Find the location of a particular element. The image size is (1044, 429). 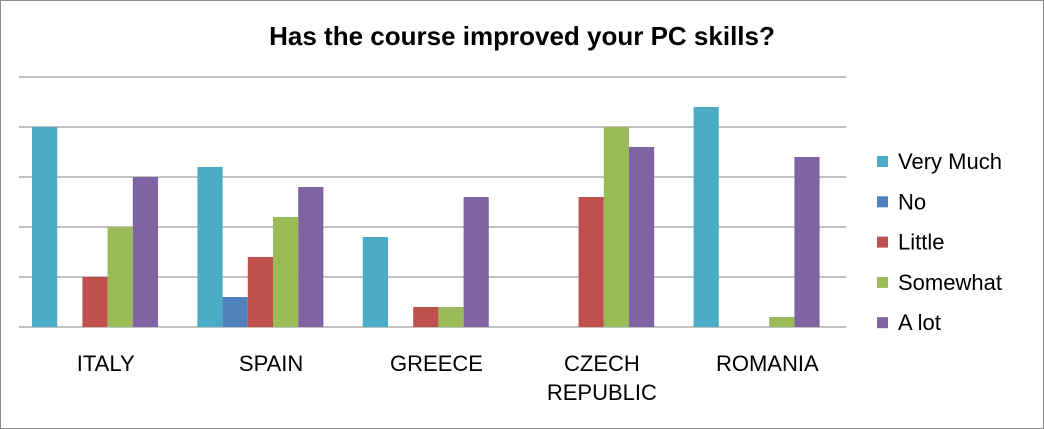

chart-title: Has the course improved your PC skills? is located at coordinates (522, 36).